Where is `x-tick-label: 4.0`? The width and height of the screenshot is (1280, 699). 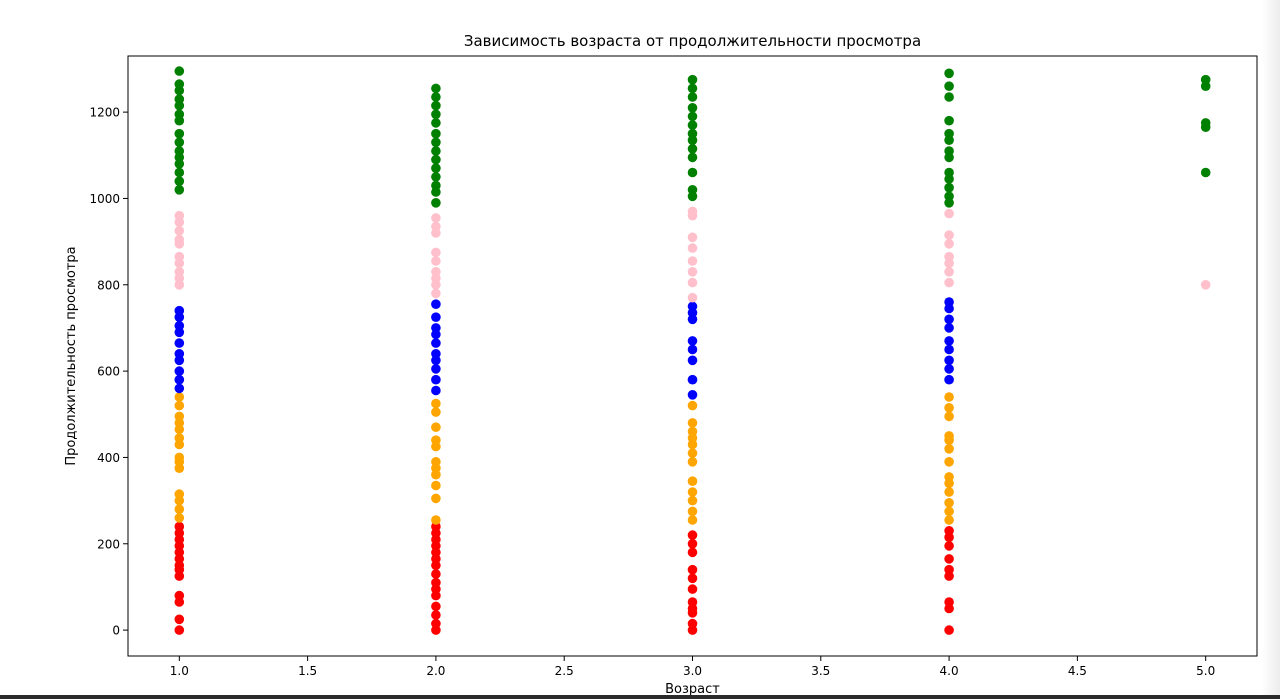
x-tick-label: 4.0 is located at coordinates (949, 671).